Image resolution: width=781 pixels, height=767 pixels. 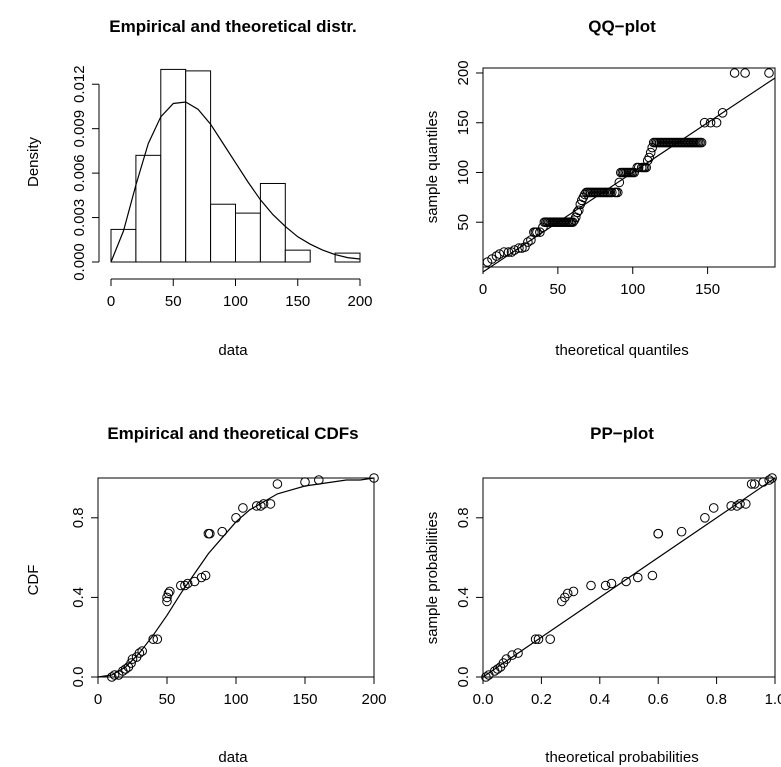 I want to click on y-tick-label: 0.009, so click(x=79, y=129).